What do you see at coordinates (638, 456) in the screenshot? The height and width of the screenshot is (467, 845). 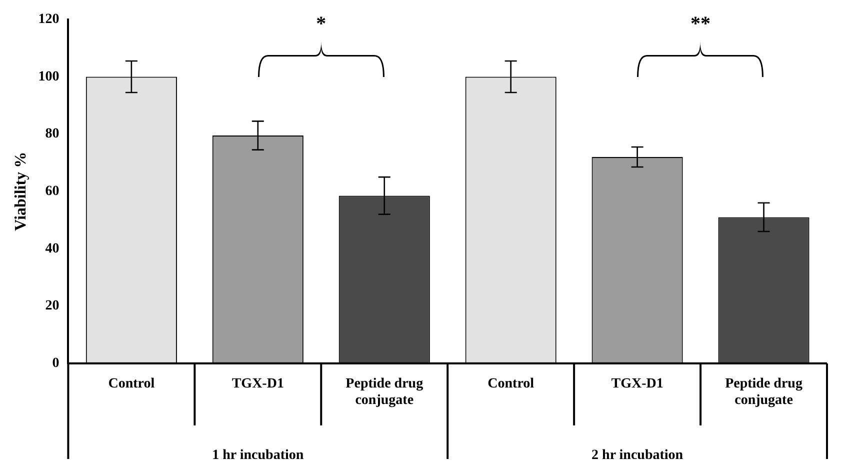 I see `text: 2 hr incubation` at bounding box center [638, 456].